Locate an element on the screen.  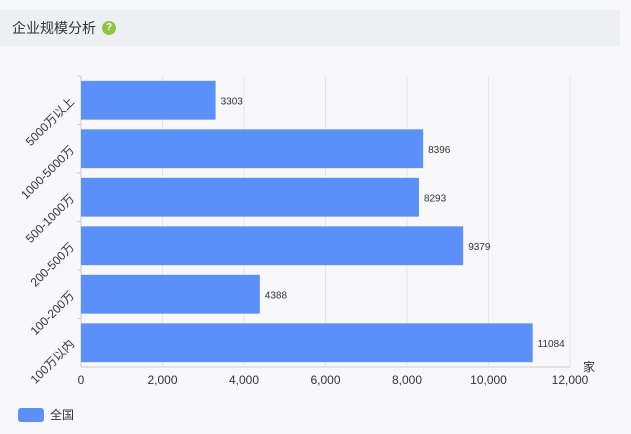
y-category-label: 5000万以上 is located at coordinates (50, 121).